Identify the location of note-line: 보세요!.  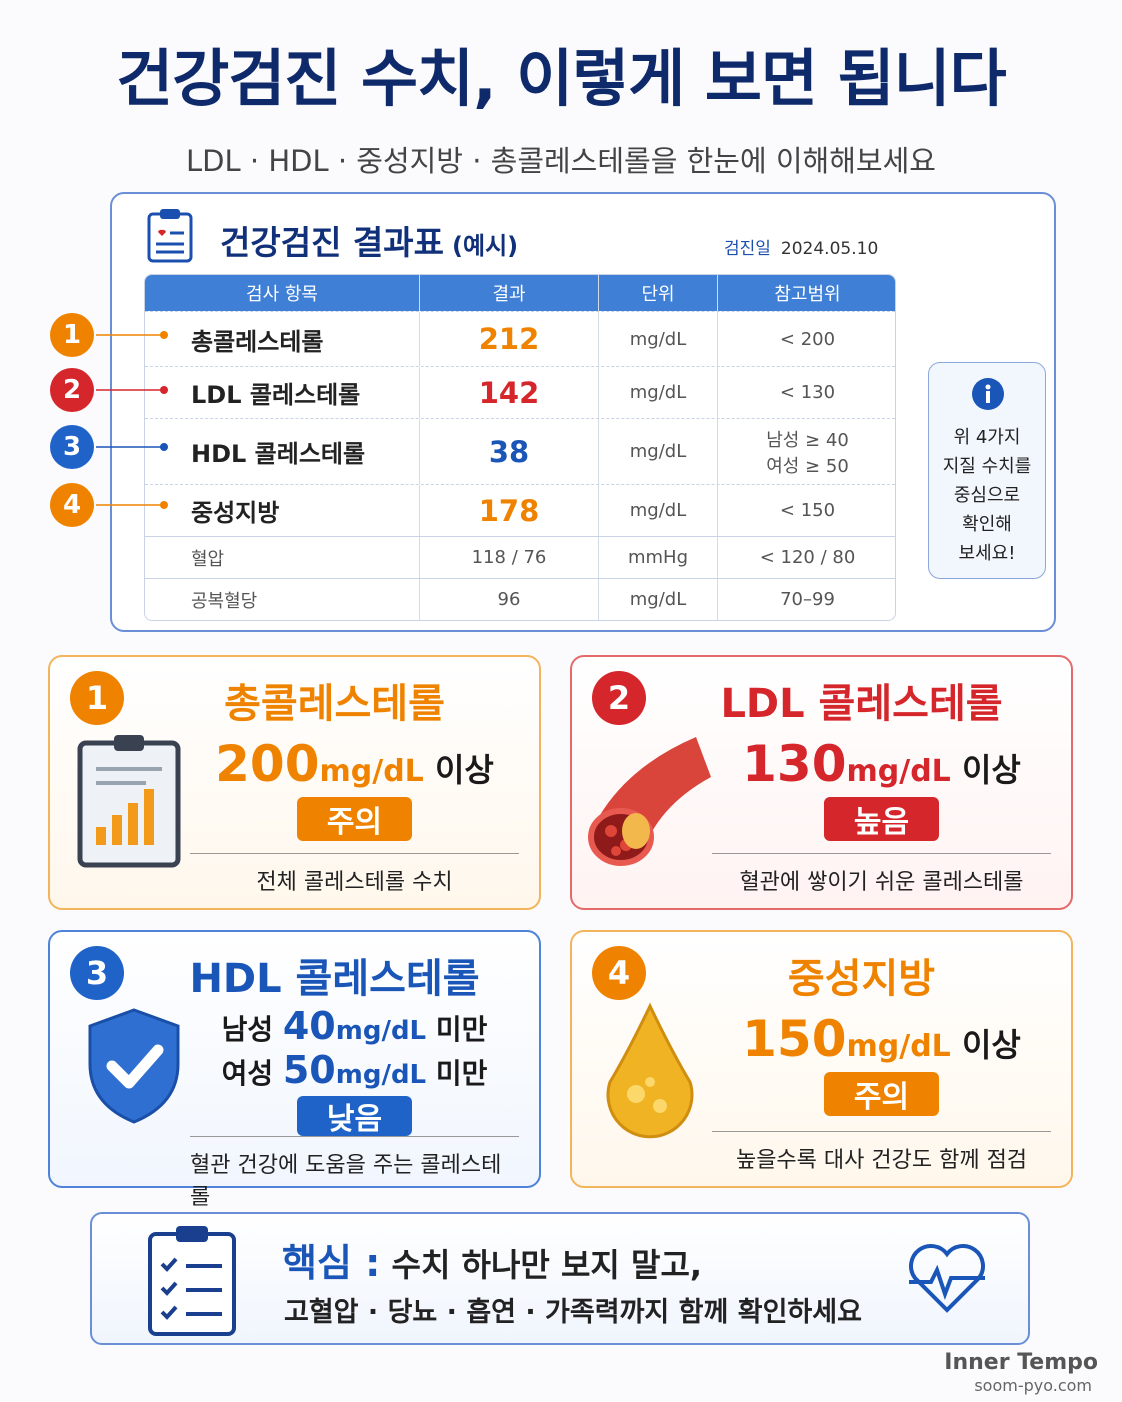
(987, 553).